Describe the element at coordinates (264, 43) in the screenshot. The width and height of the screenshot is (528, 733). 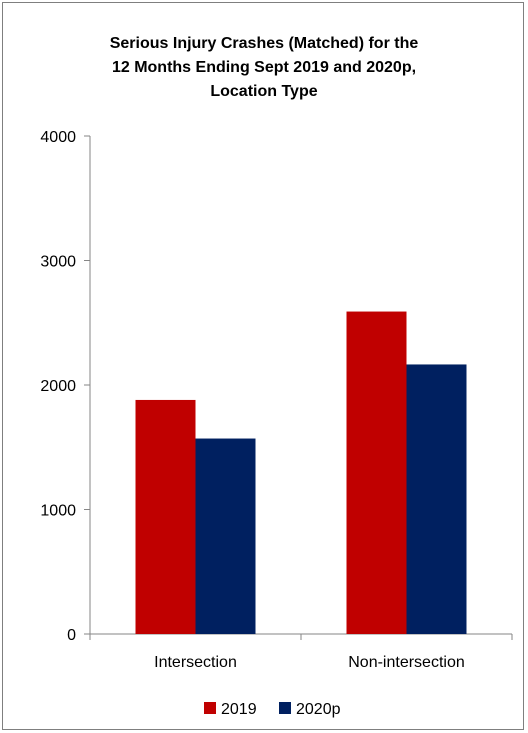
I see `chart-title-line-1: Serious Injury Crashes (Matched) for the` at that location.